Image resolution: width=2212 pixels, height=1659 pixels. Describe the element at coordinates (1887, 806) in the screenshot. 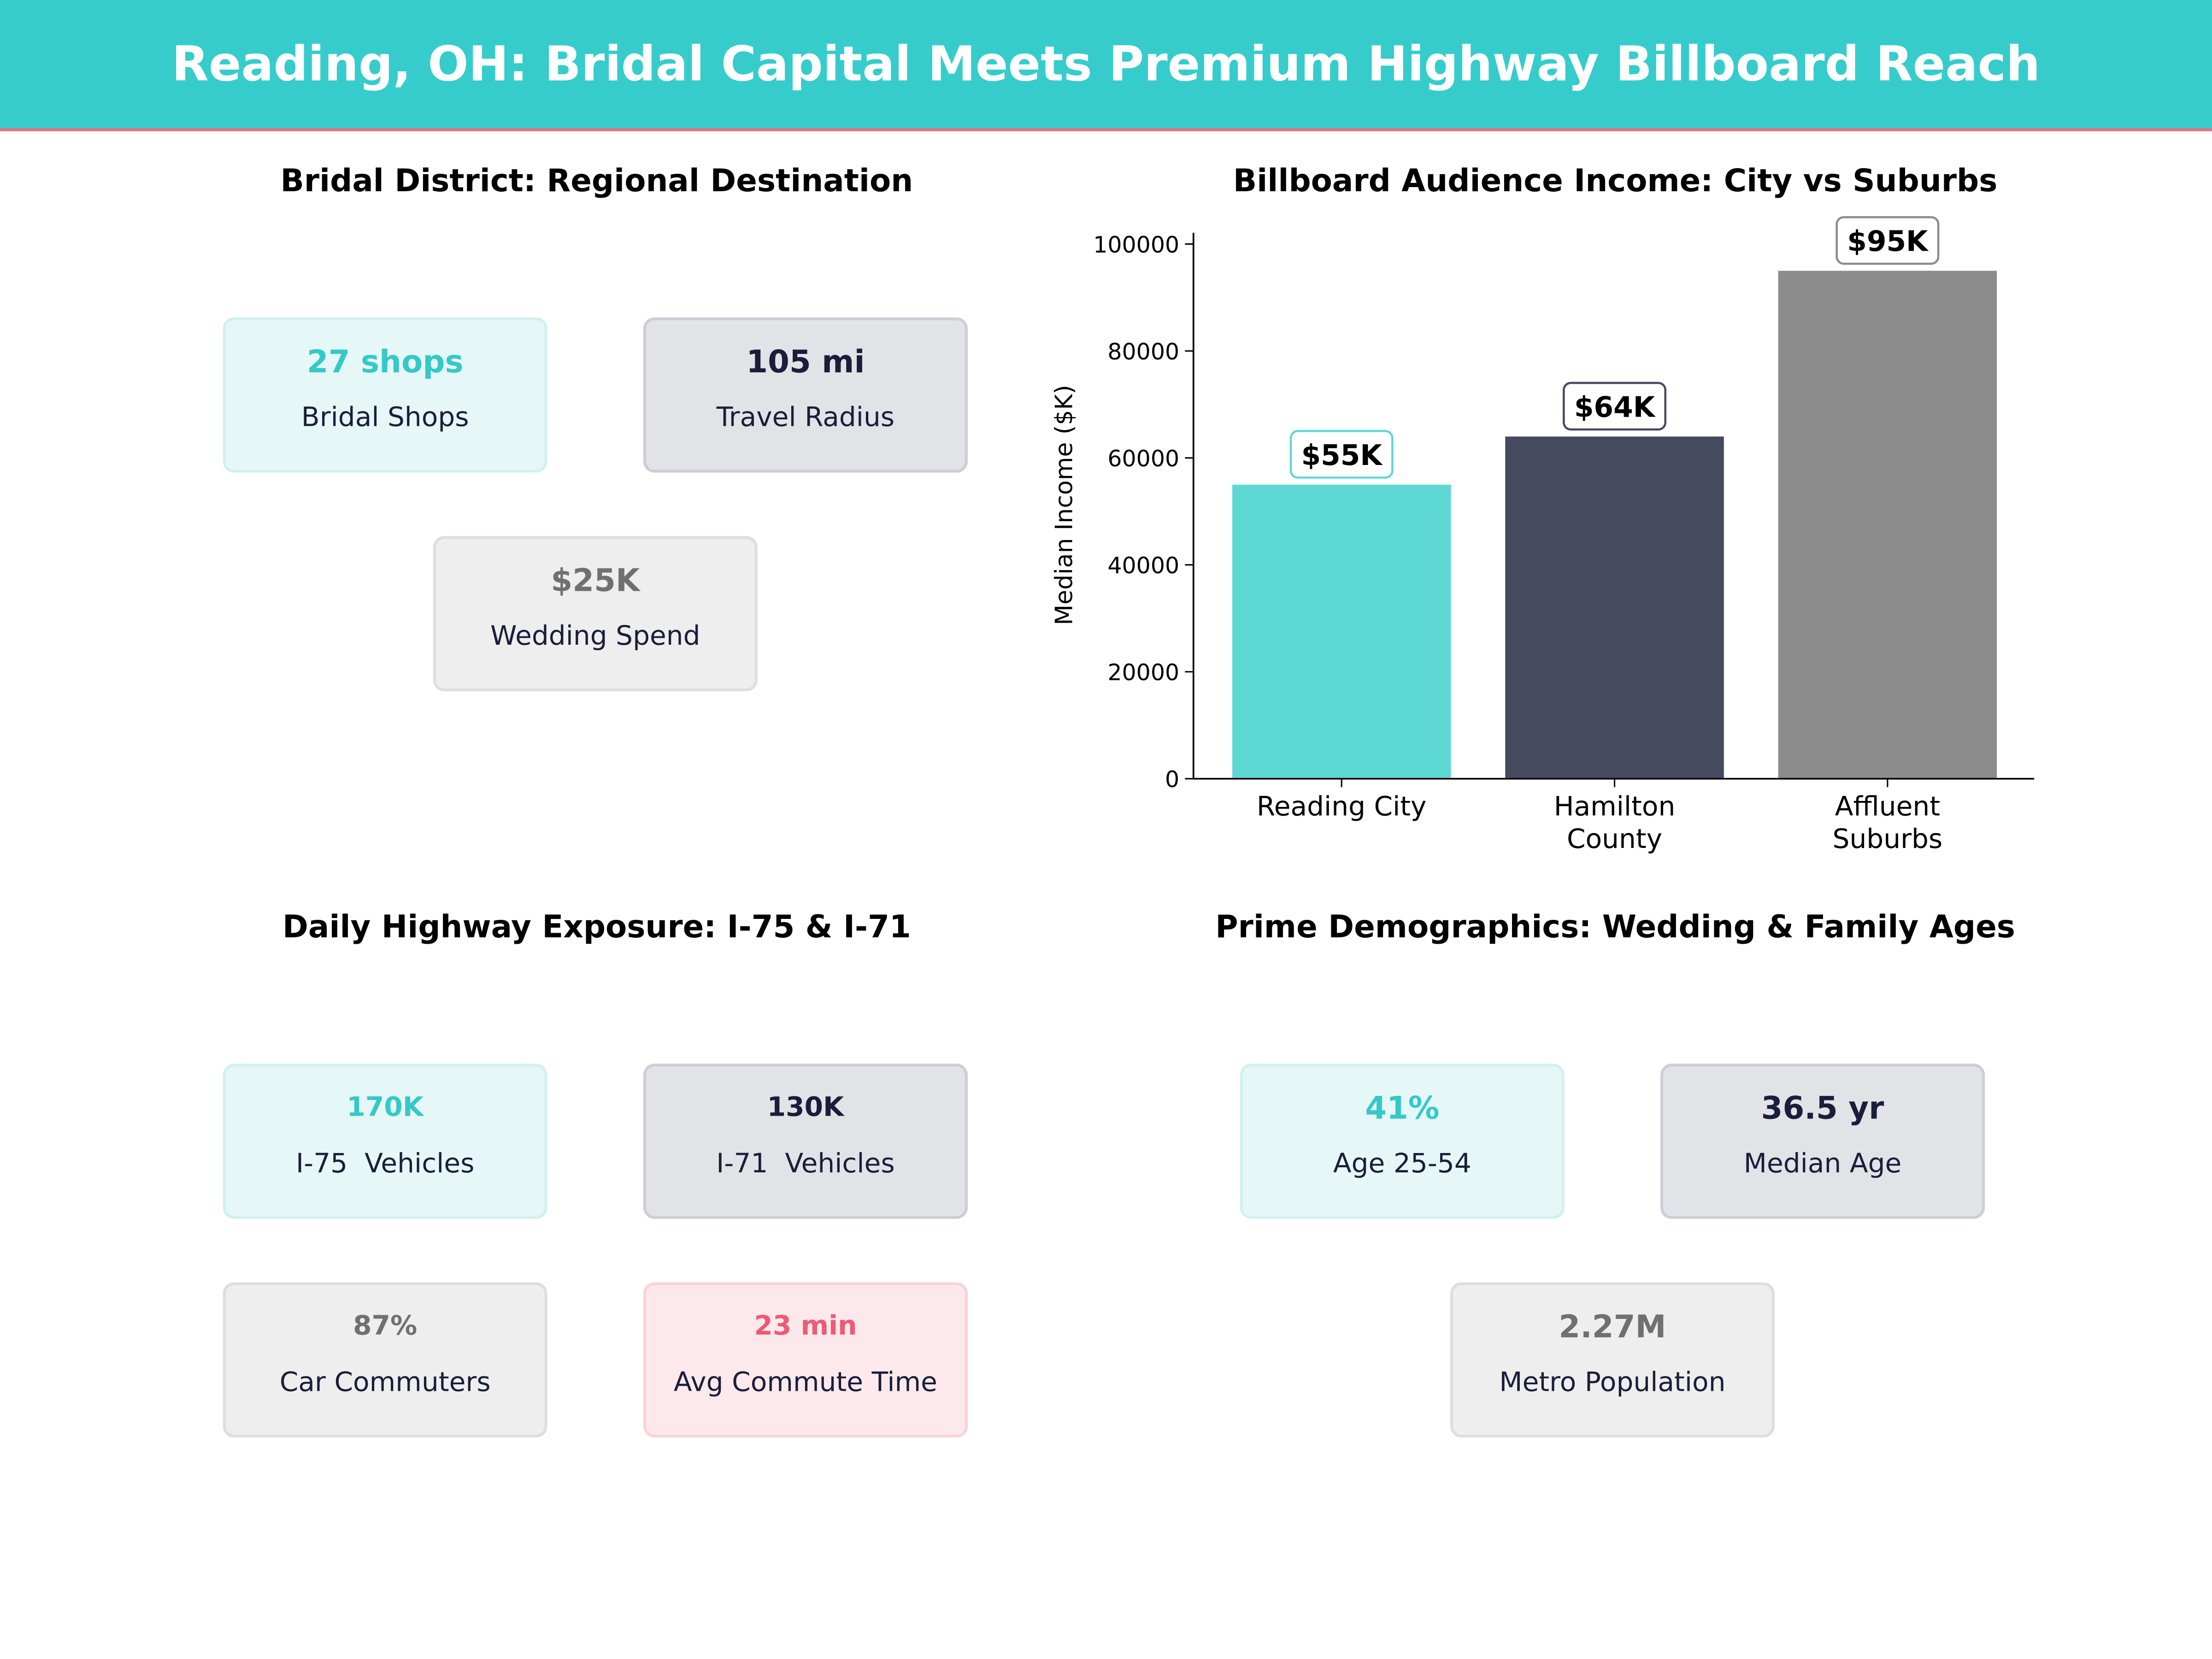

I see `x-tick-label: Affluent` at that location.